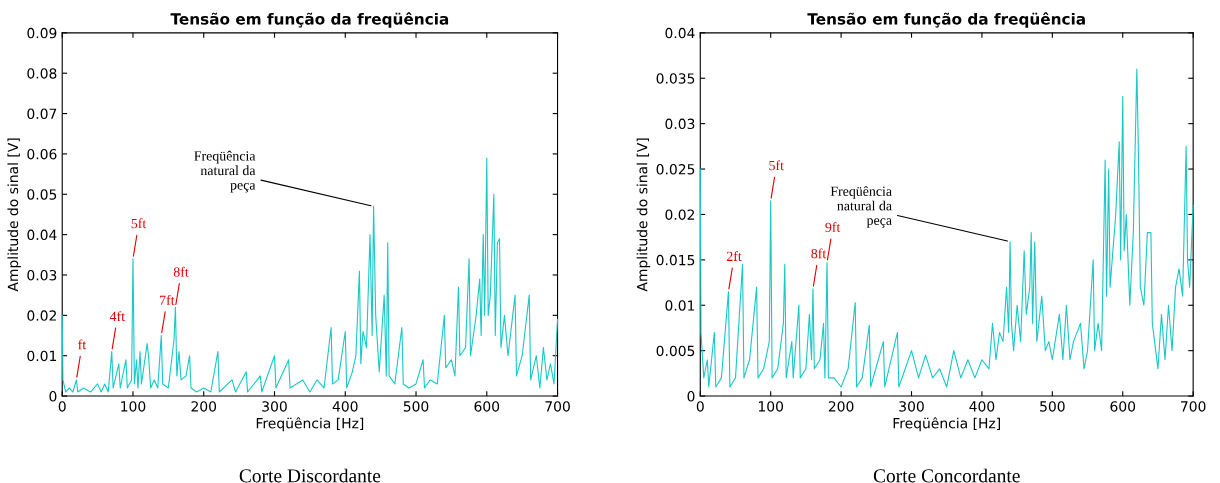  Describe the element at coordinates (675, 169) in the screenshot. I see `y-tick-label: 0.025` at that location.